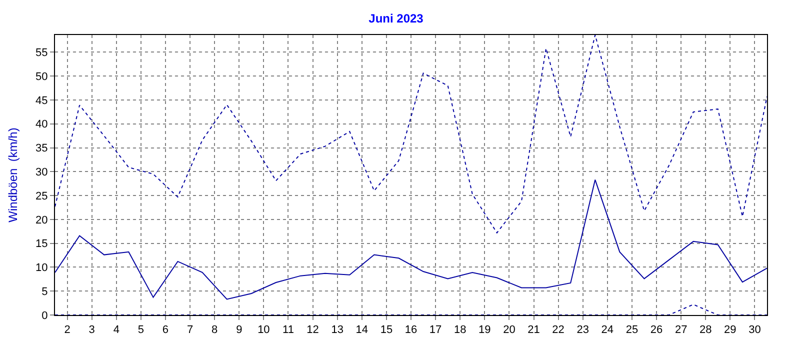 The height and width of the screenshot is (350, 792). Describe the element at coordinates (67, 330) in the screenshot. I see `x-tick-label: 2` at that location.